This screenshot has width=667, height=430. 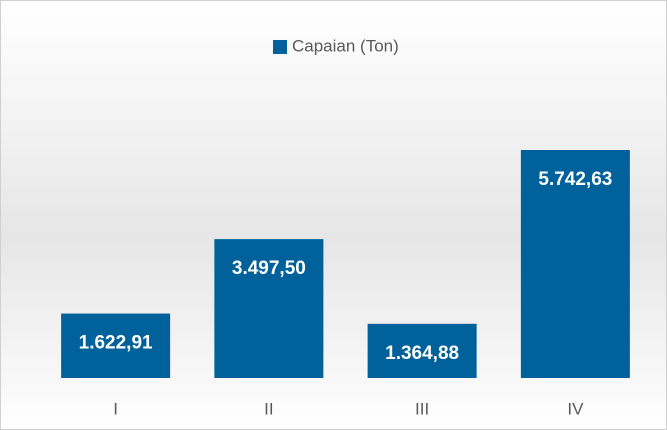 I want to click on legend-swatch, so click(x=280, y=47).